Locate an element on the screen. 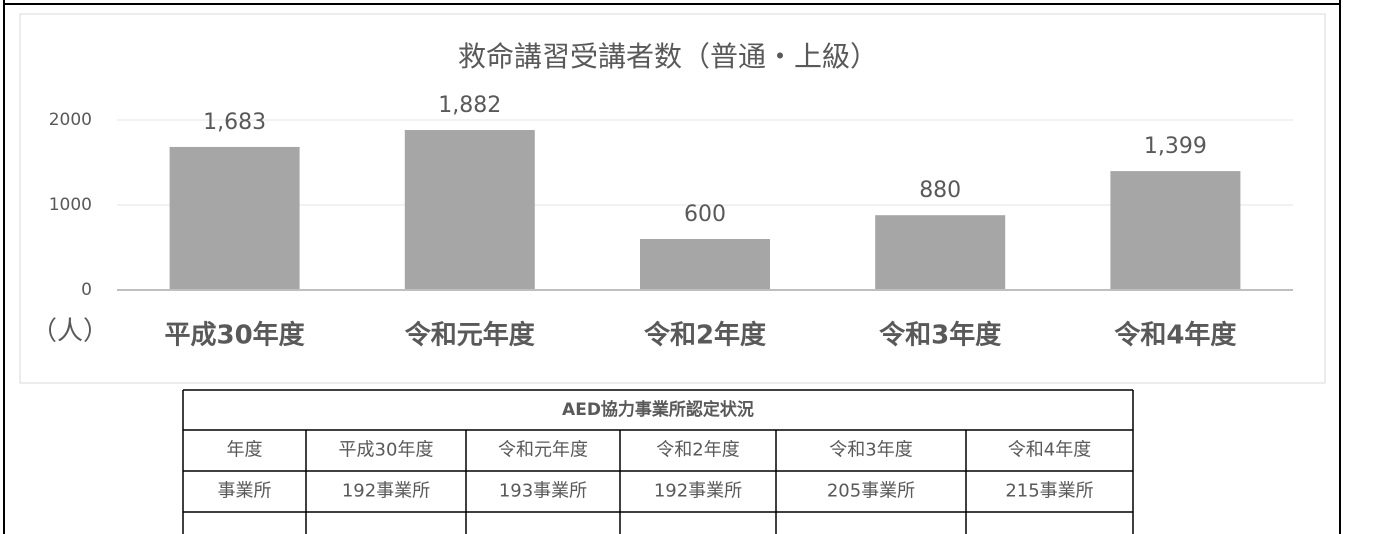 The height and width of the screenshot is (534, 1386). x-tick-label: 令和2年度 is located at coordinates (705, 335).